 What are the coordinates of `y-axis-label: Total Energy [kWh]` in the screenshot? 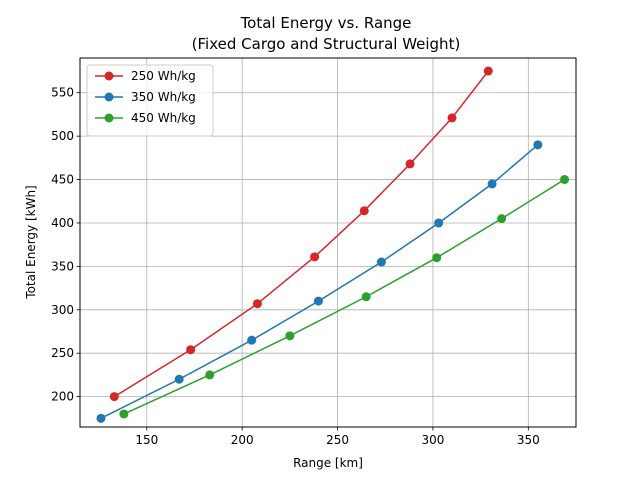 It's located at (31, 242).